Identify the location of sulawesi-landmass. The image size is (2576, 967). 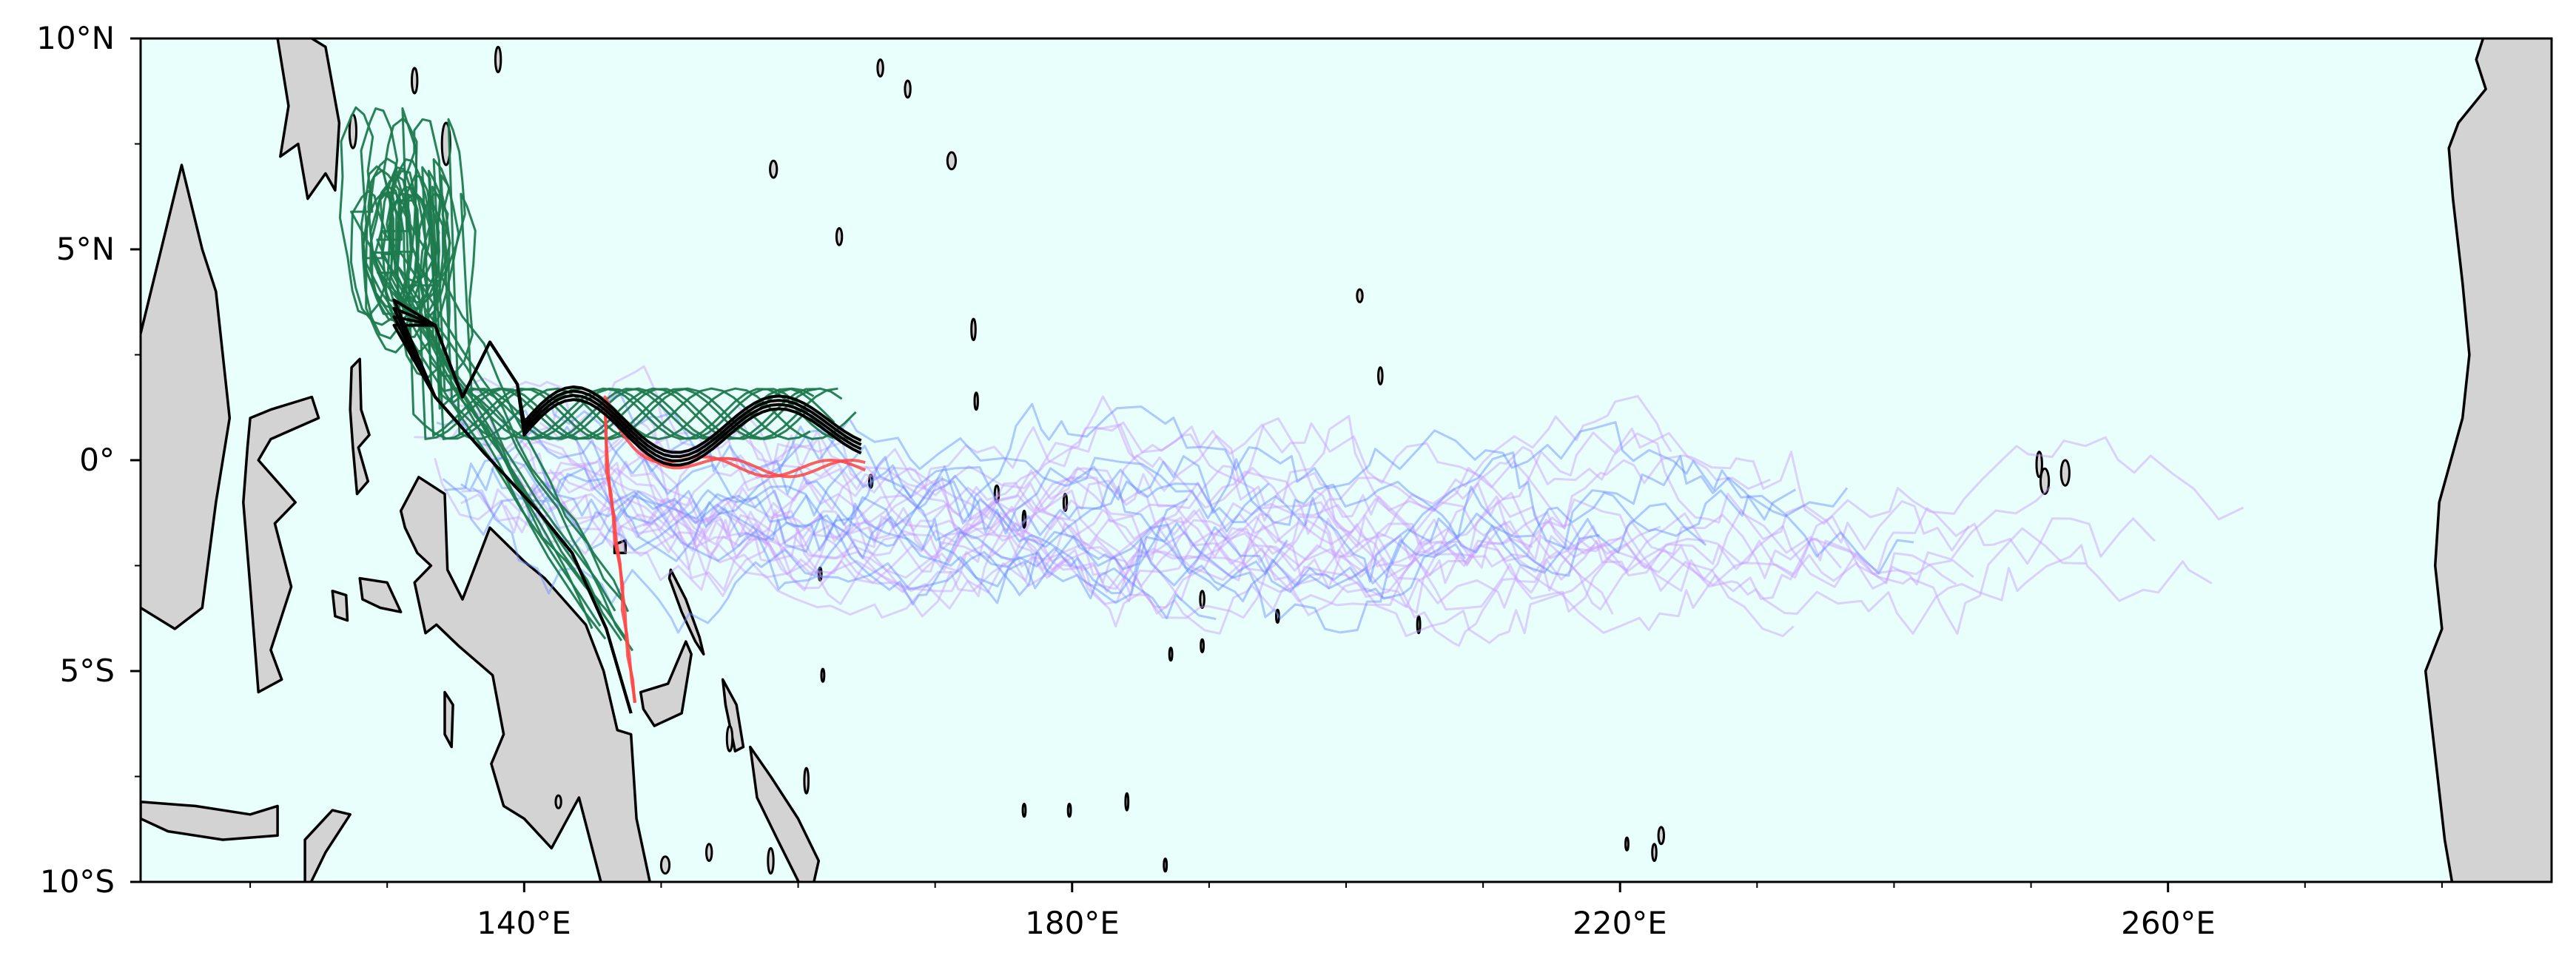
(281, 544).